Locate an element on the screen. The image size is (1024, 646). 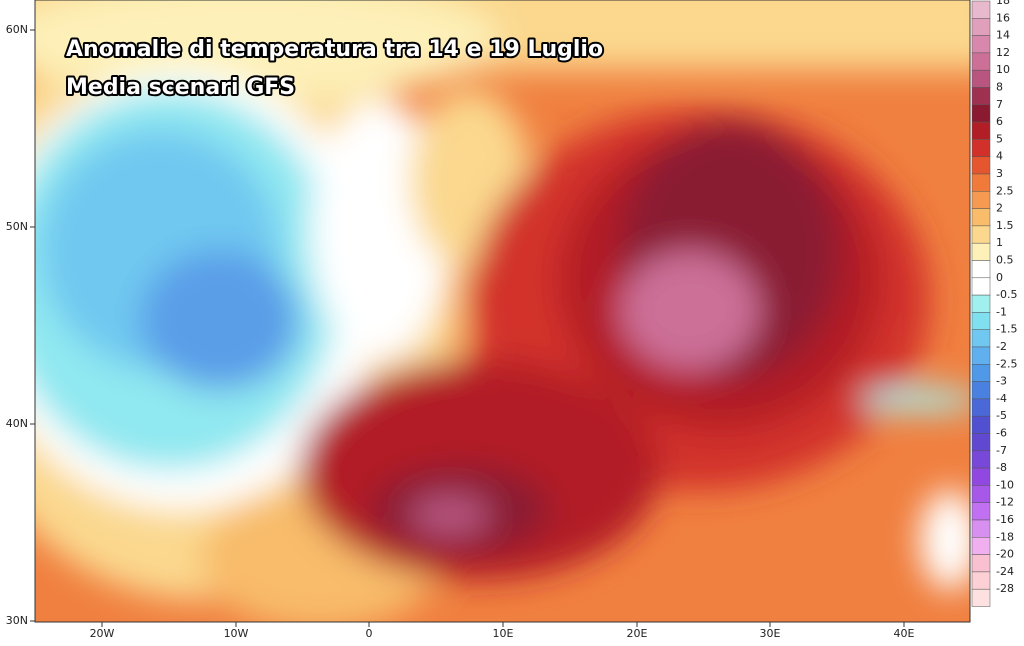
colorbar-label: 3 is located at coordinates (999, 173).